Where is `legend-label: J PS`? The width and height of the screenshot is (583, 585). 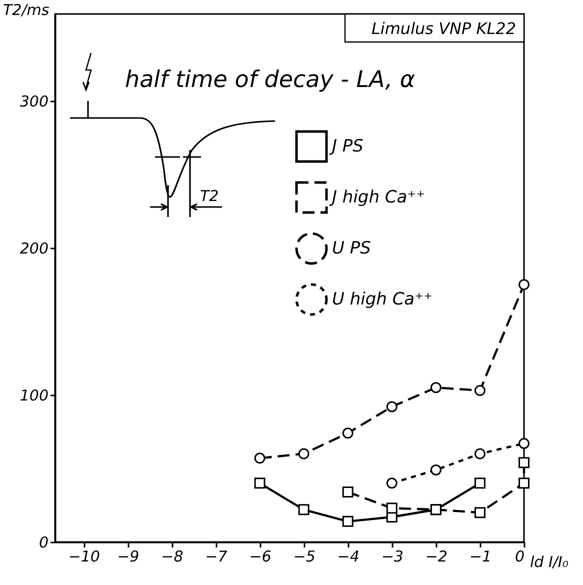 legend-label: J PS is located at coordinates (346, 146).